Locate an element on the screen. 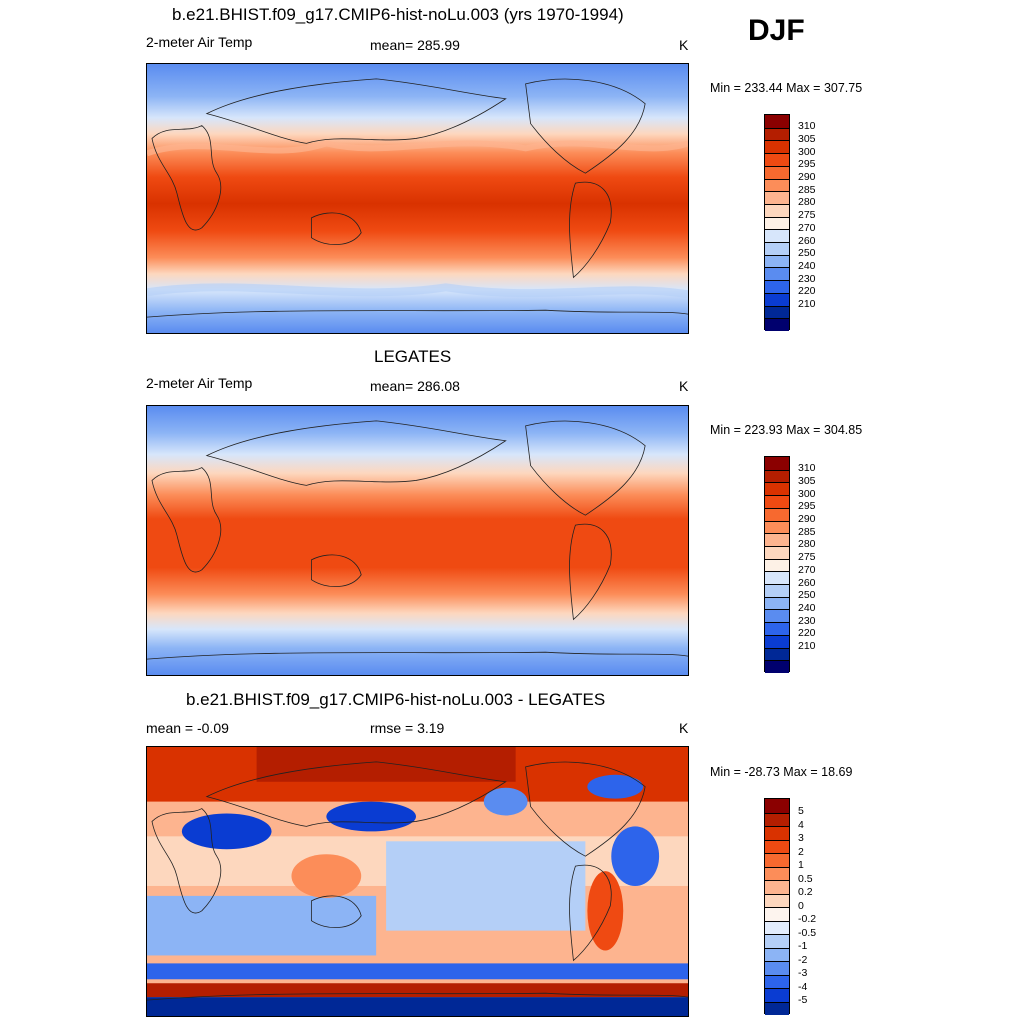 The width and height of the screenshot is (1024, 1024). panel3-colorbar-tick-label: -3 is located at coordinates (803, 973).